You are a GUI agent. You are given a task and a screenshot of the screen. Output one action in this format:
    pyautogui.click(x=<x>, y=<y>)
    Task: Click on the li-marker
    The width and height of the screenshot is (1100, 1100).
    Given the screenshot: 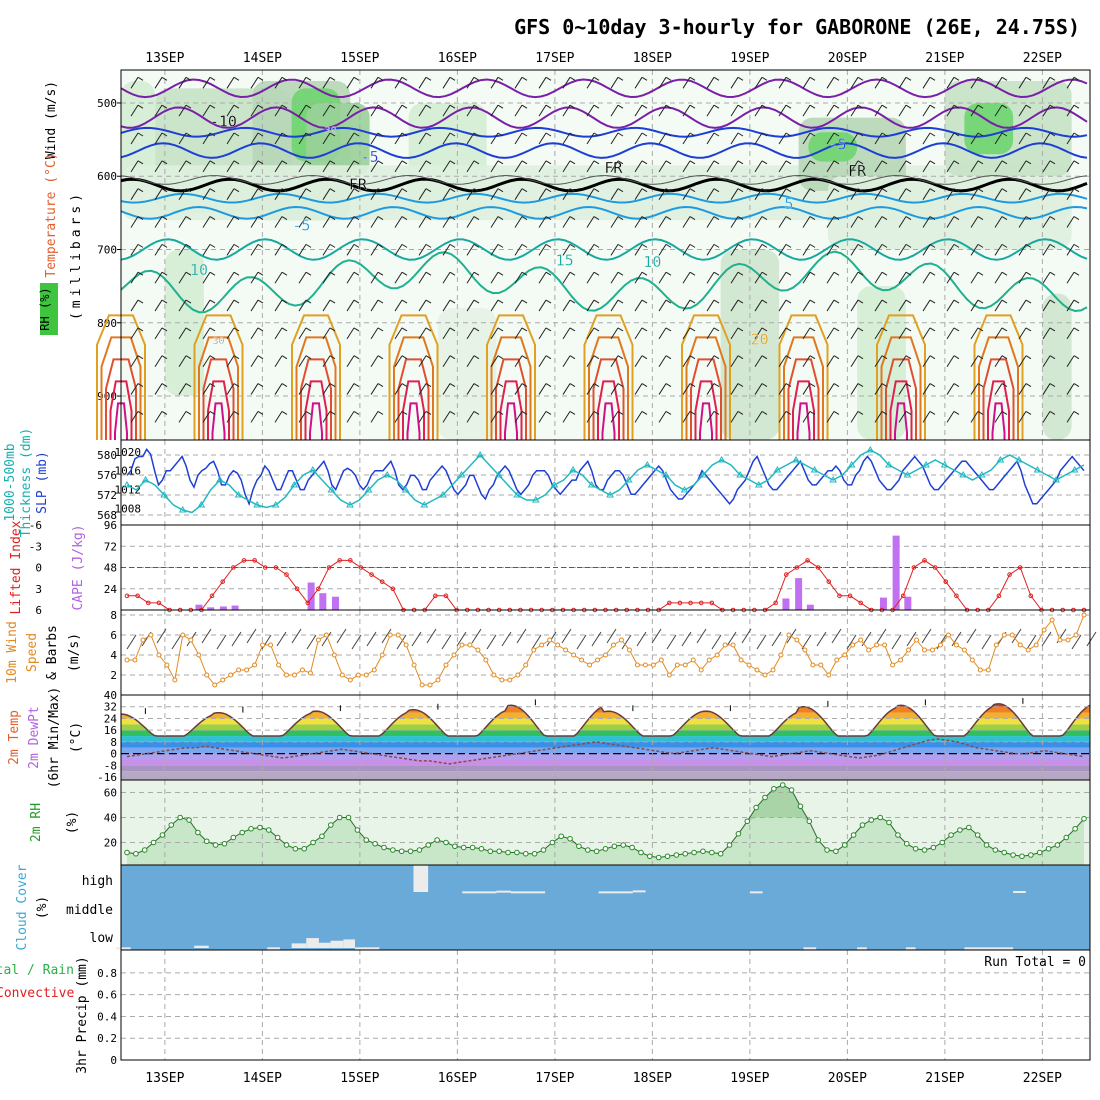 What is the action you would take?
    pyautogui.click(x=669, y=603)
    